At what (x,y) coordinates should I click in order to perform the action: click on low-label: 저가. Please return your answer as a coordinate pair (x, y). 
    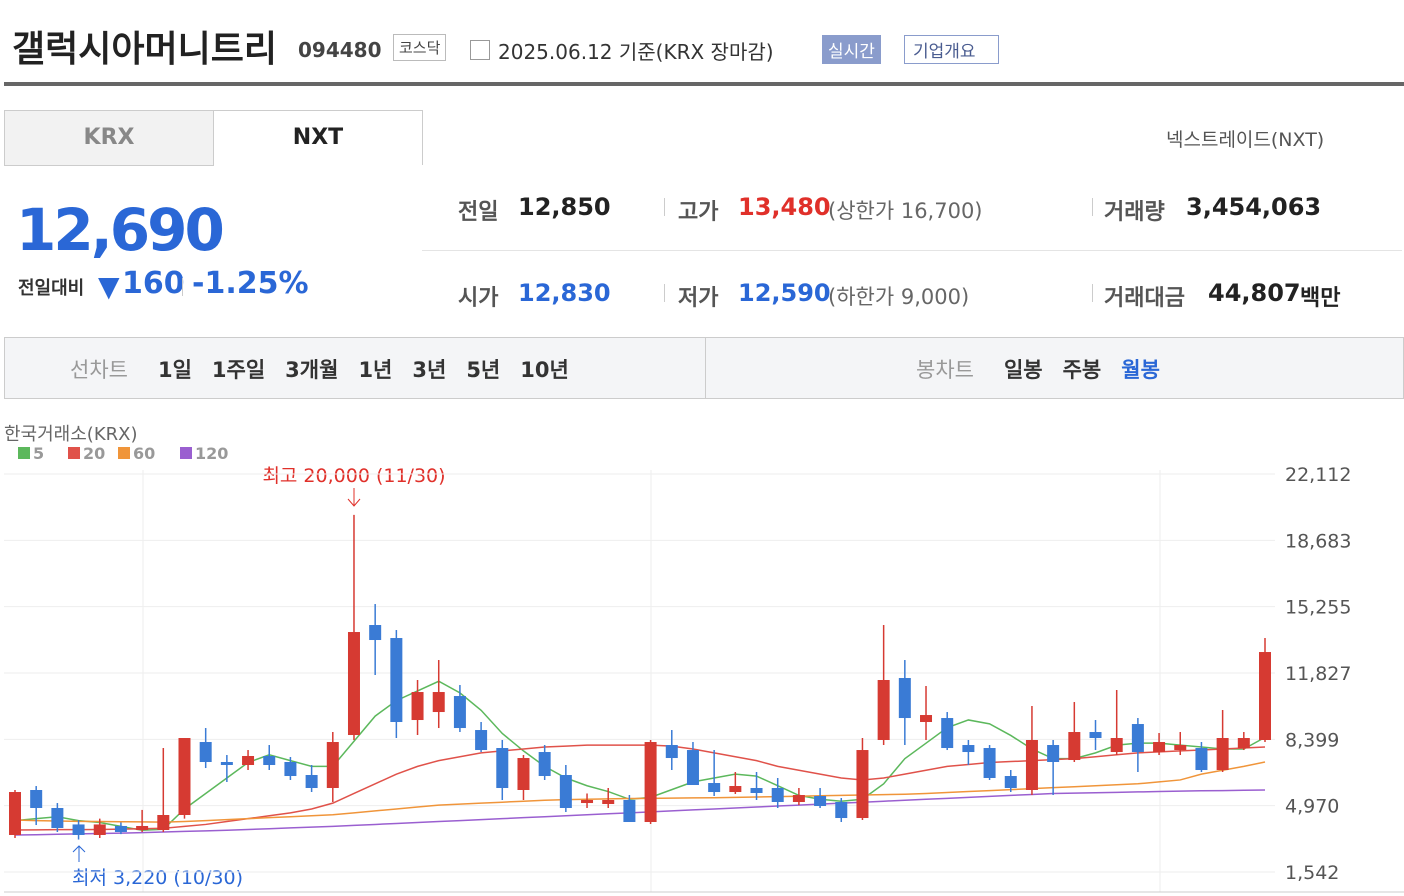
    Looking at the image, I should click on (698, 298).